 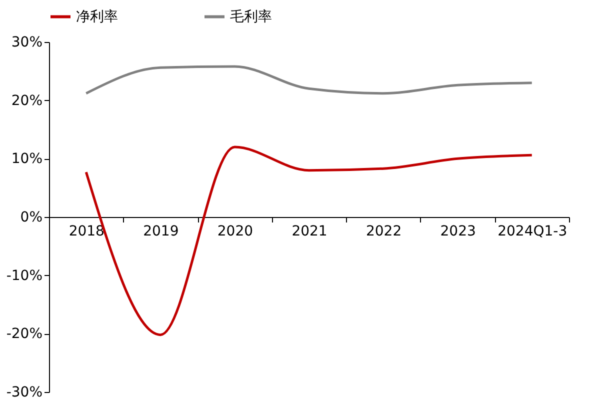 What do you see at coordinates (26, 42) in the screenshot?
I see `y-tick-label: 30%` at bounding box center [26, 42].